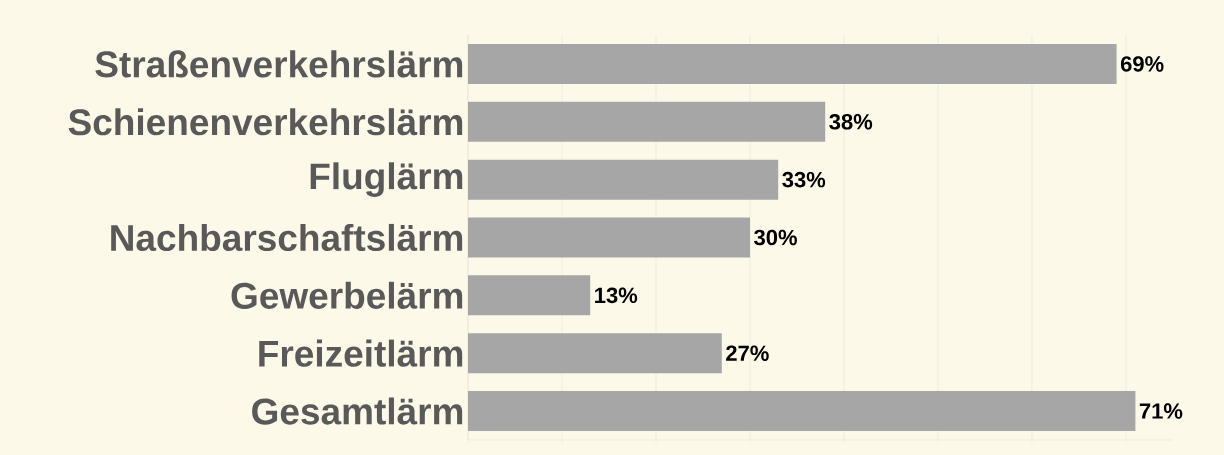 This screenshot has height=455, width=1224. I want to click on data-label: 38%, so click(851, 121).